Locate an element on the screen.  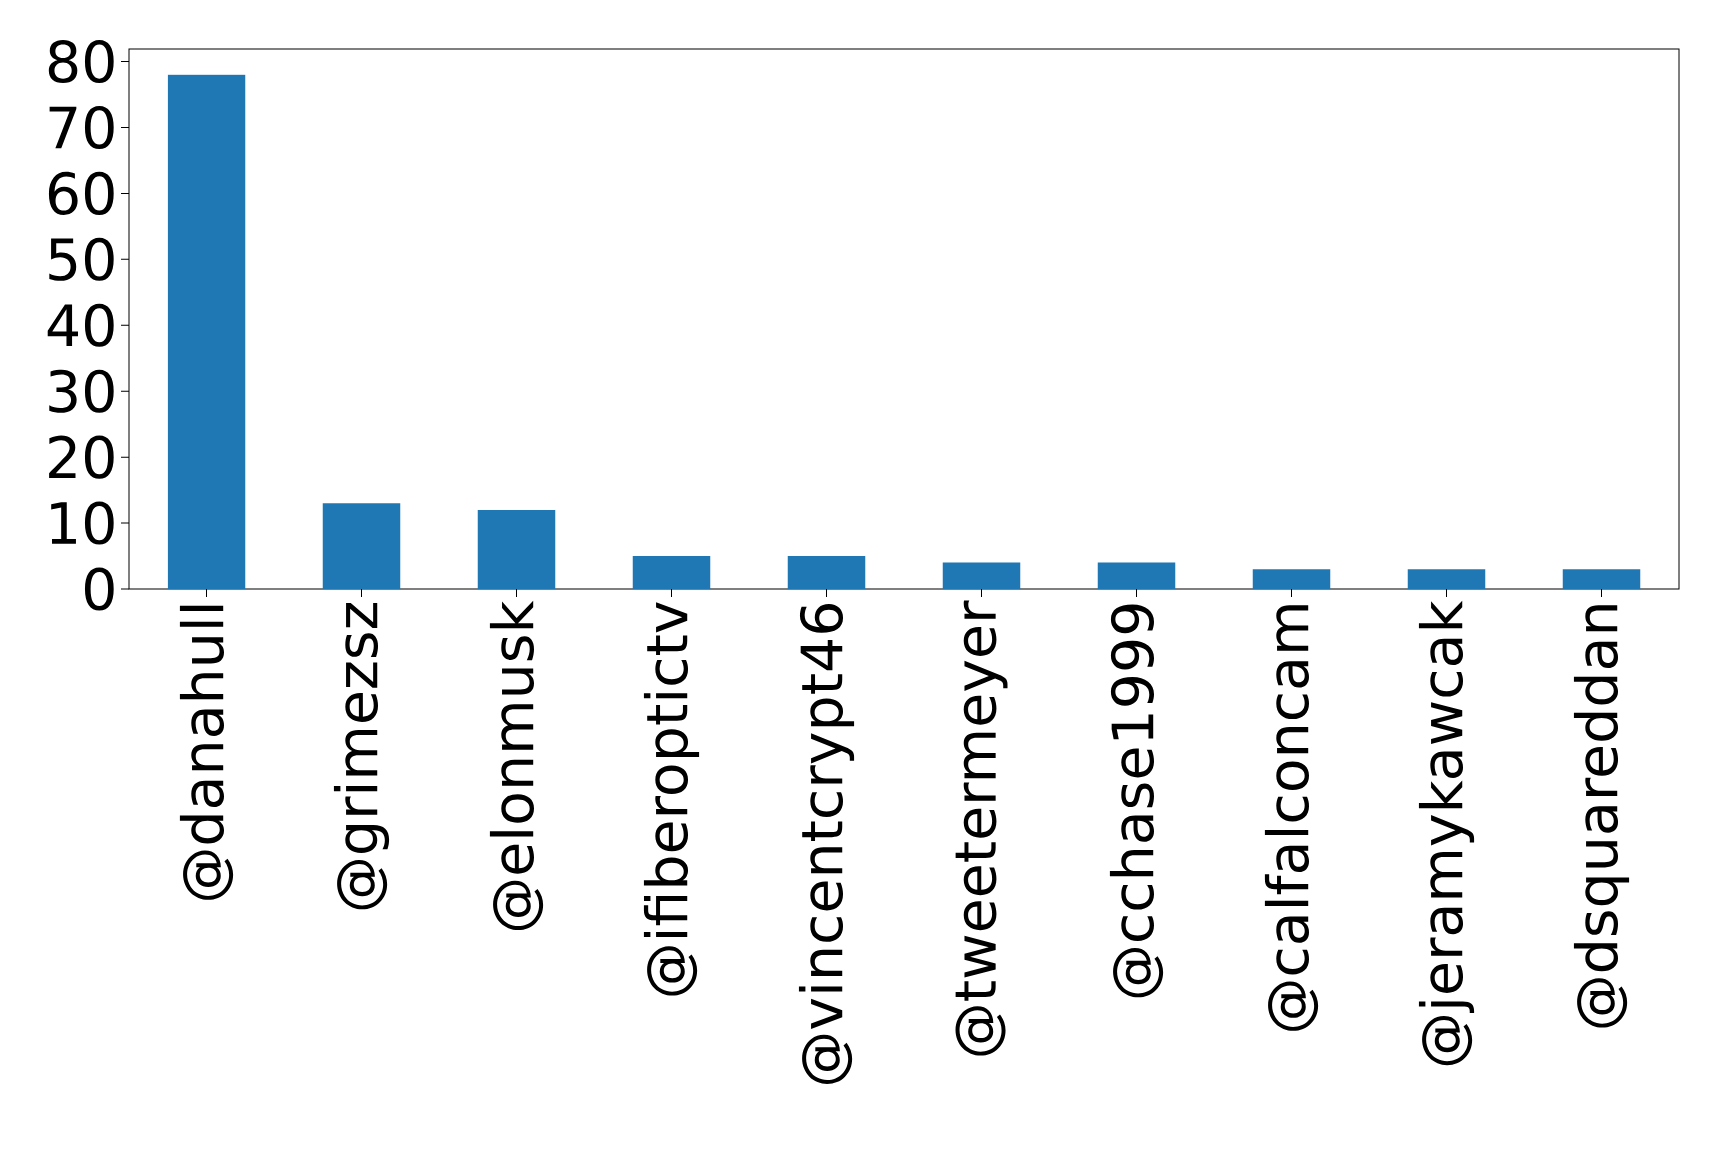
y-tick-label: 20 is located at coordinates (81, 457).